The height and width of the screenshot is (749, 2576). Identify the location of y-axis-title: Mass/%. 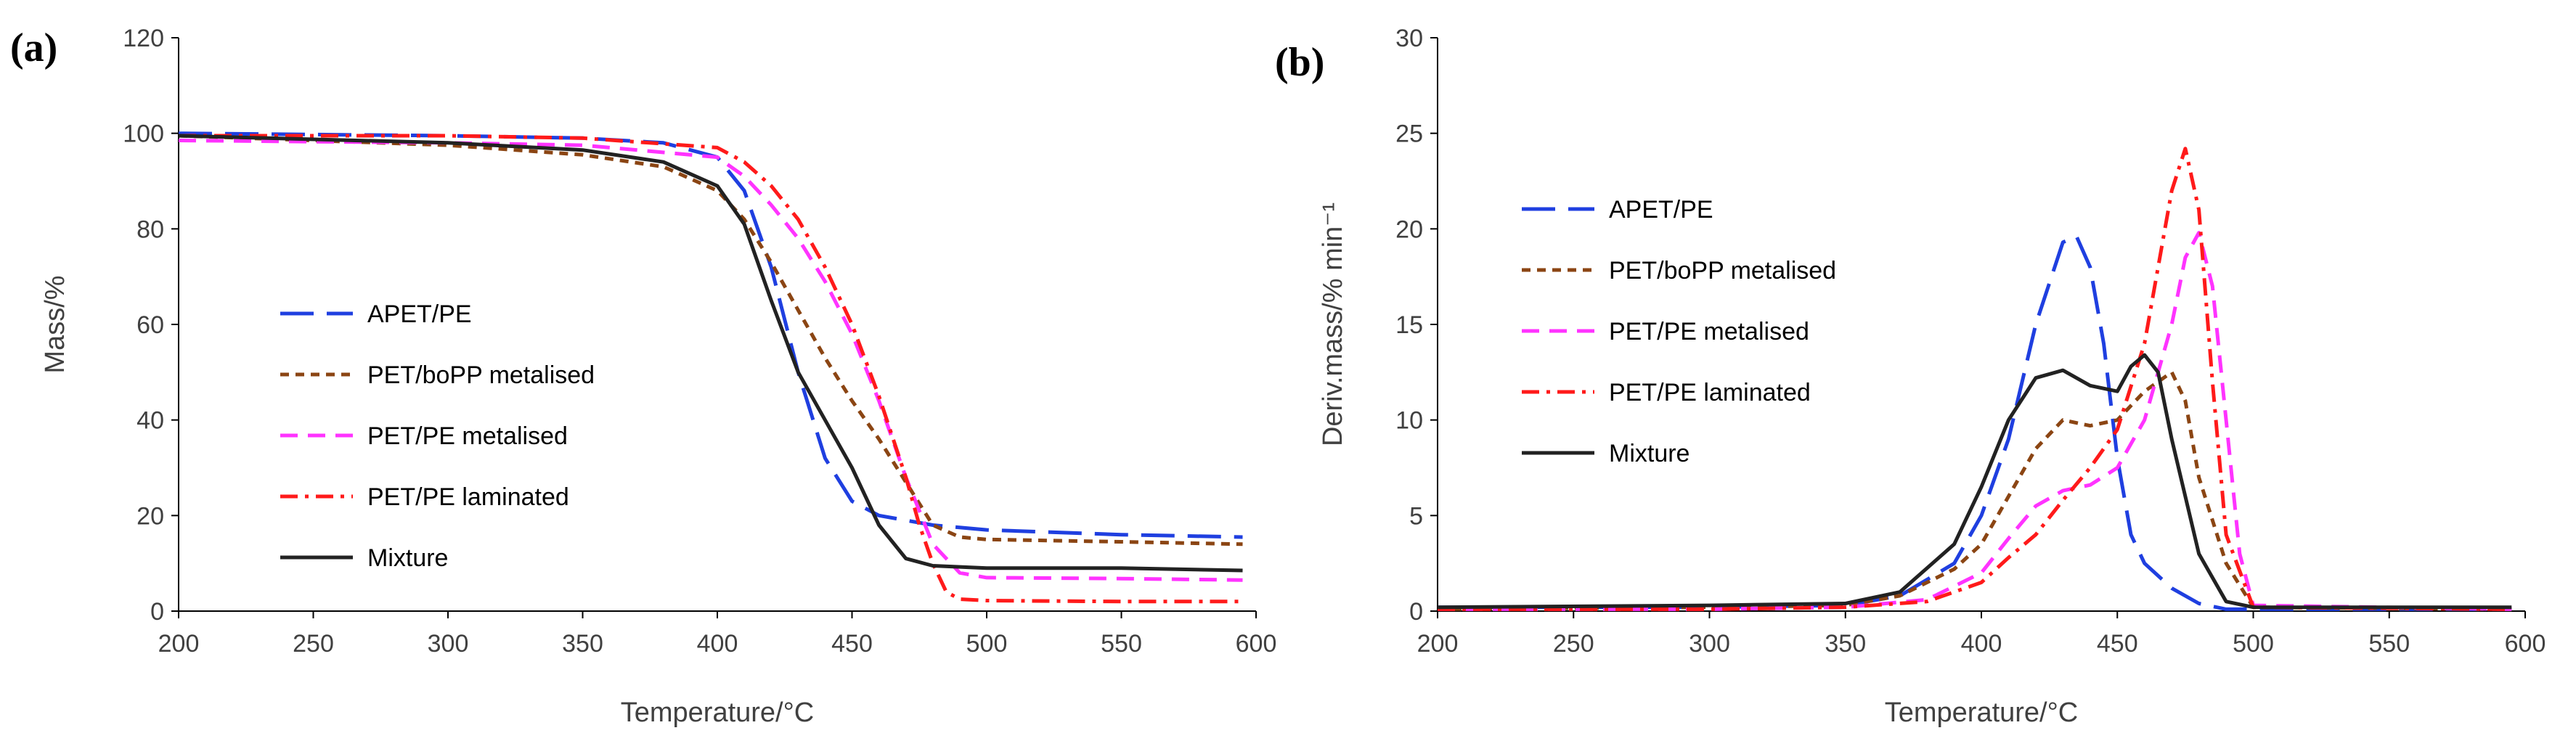
(55, 324).